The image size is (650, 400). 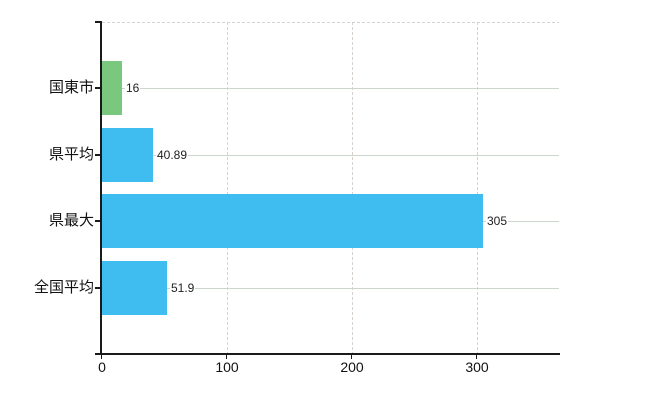 I want to click on x-tick-label: 100, so click(x=227, y=367).